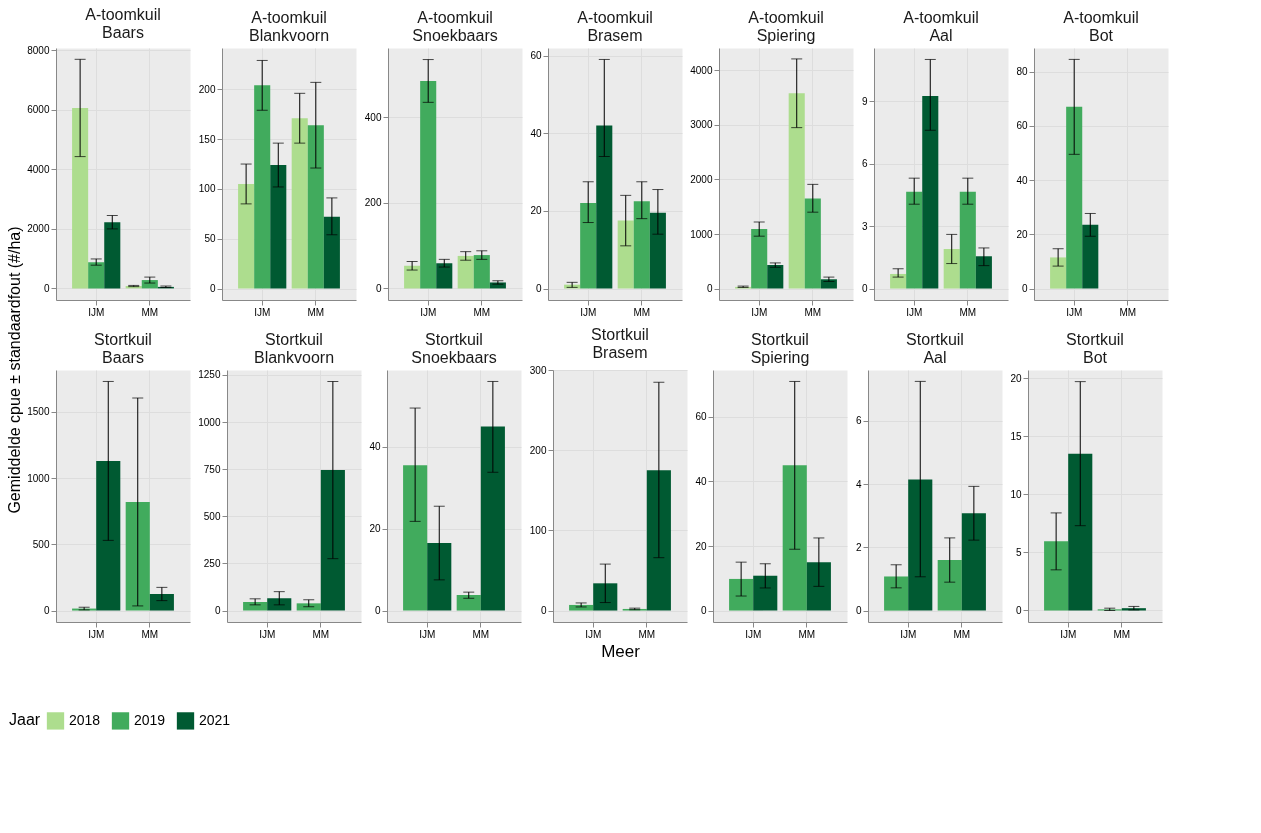  Describe the element at coordinates (123, 24) in the screenshot. I see `chart-title: A-toomkuil Baars` at that location.